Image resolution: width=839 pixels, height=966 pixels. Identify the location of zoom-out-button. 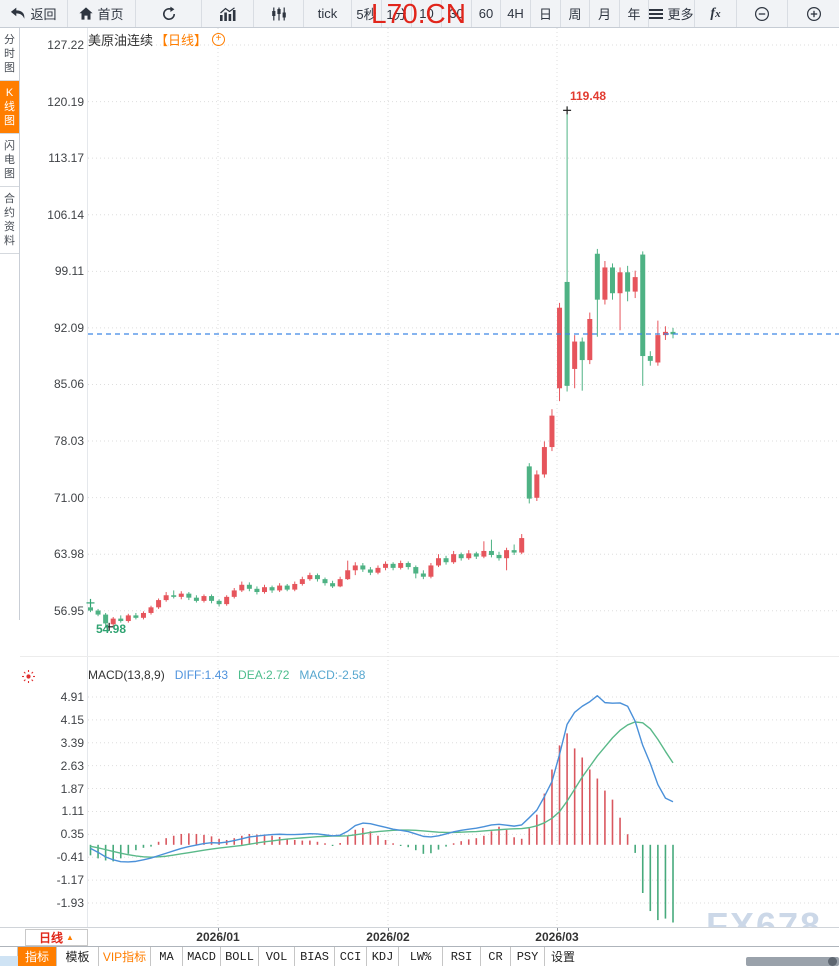
(762, 13).